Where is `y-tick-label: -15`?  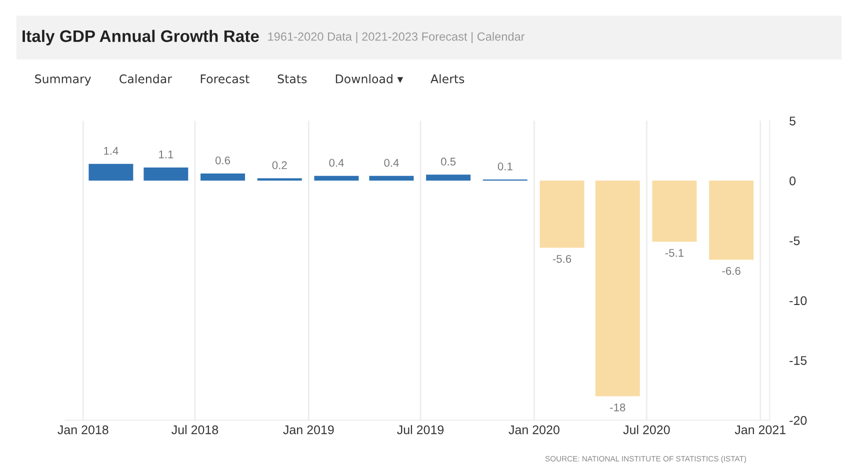
y-tick-label: -15 is located at coordinates (798, 360).